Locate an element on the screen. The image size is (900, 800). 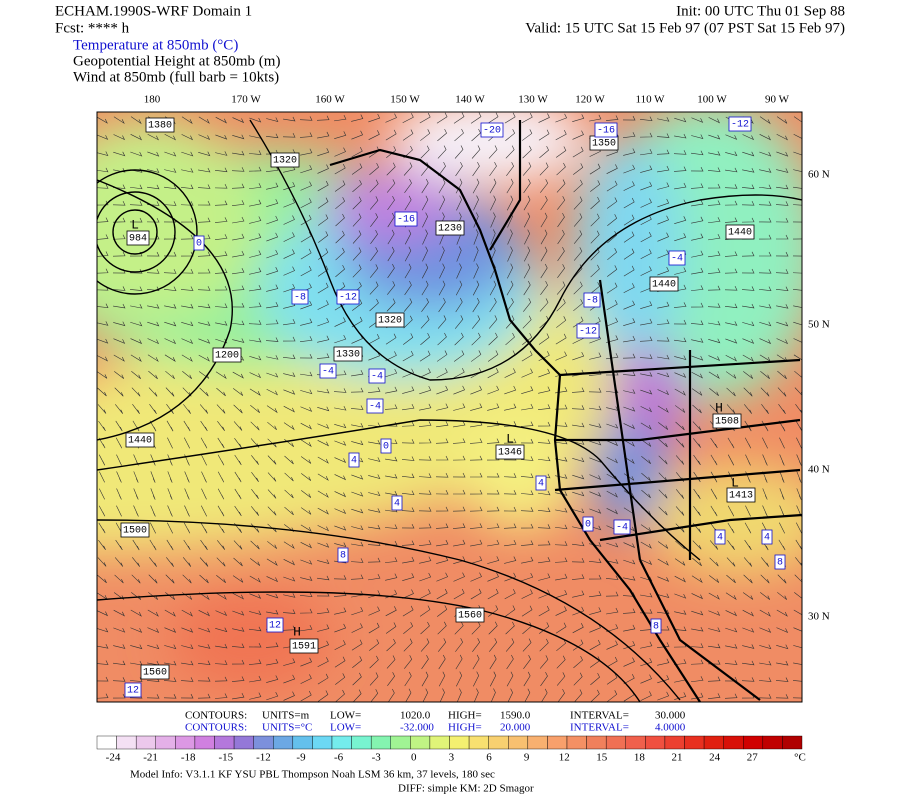
height-label: 1320 is located at coordinates (390, 321).